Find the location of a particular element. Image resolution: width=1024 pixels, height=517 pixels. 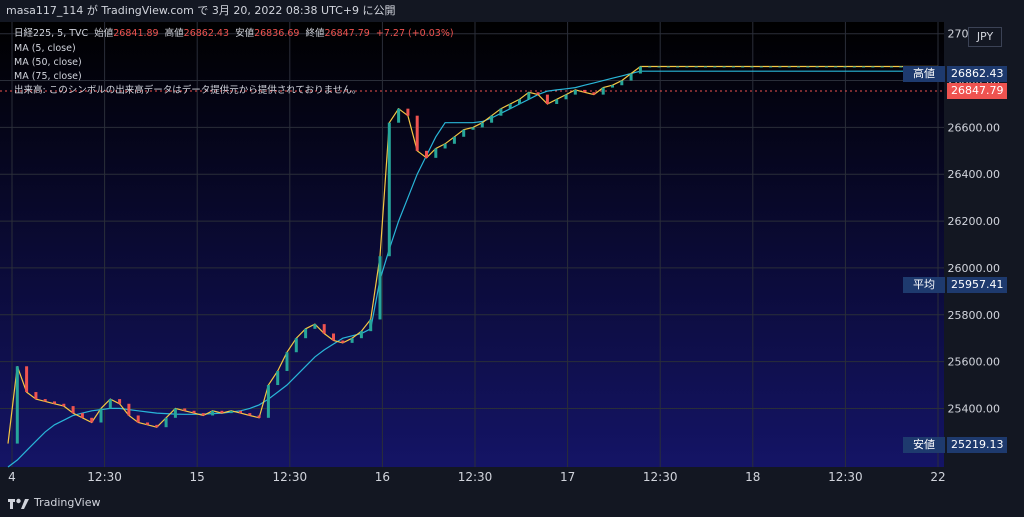

x-tick-label: 22 is located at coordinates (937, 477).